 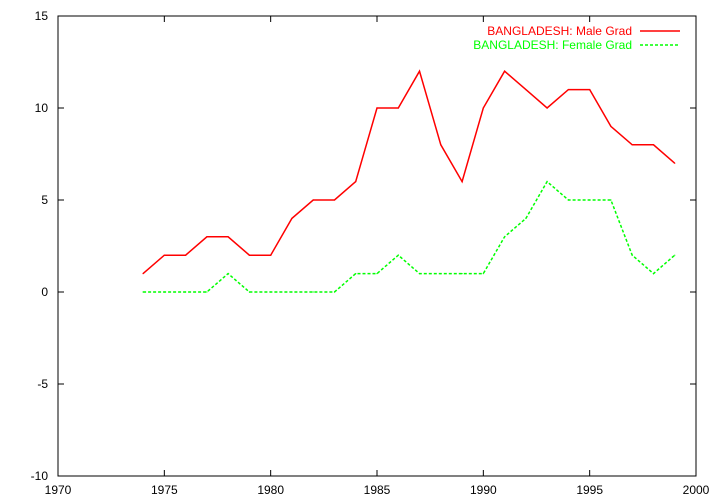 I want to click on y-tick-label: -5, so click(x=42, y=384).